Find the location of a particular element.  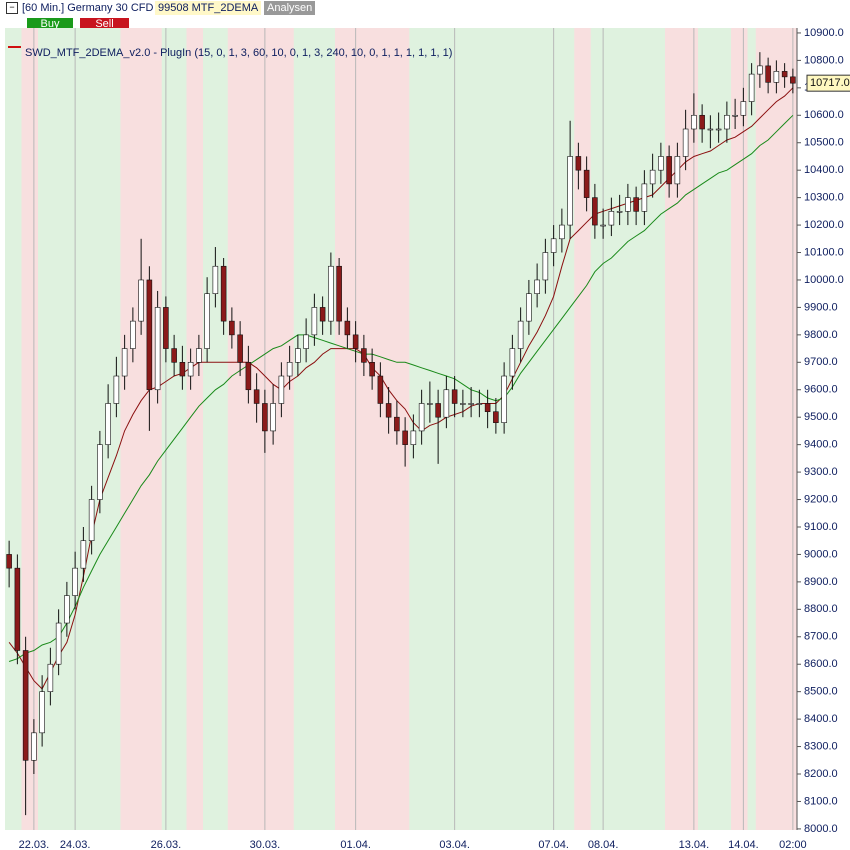

y-tick-label: 9400.0 is located at coordinates (821, 445).